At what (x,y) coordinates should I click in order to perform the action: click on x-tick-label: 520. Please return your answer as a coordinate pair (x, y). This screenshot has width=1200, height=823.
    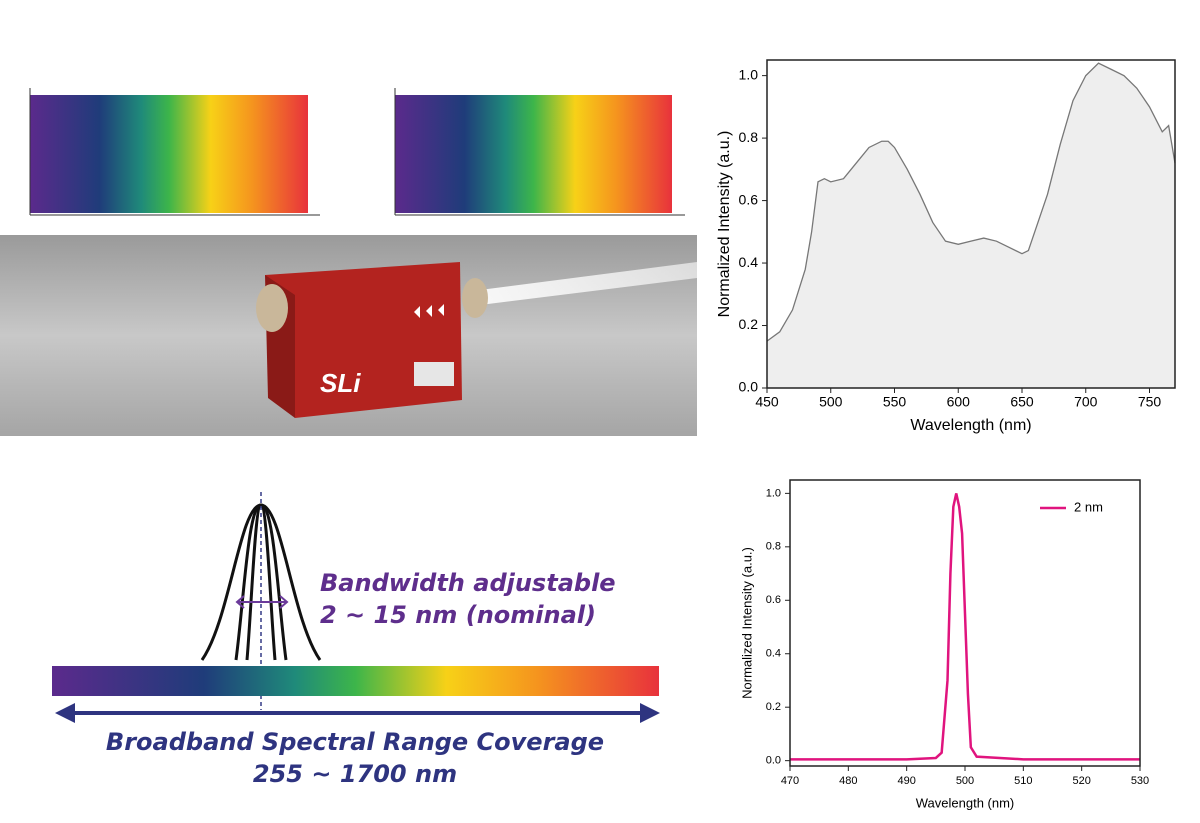
    Looking at the image, I should click on (1081, 781).